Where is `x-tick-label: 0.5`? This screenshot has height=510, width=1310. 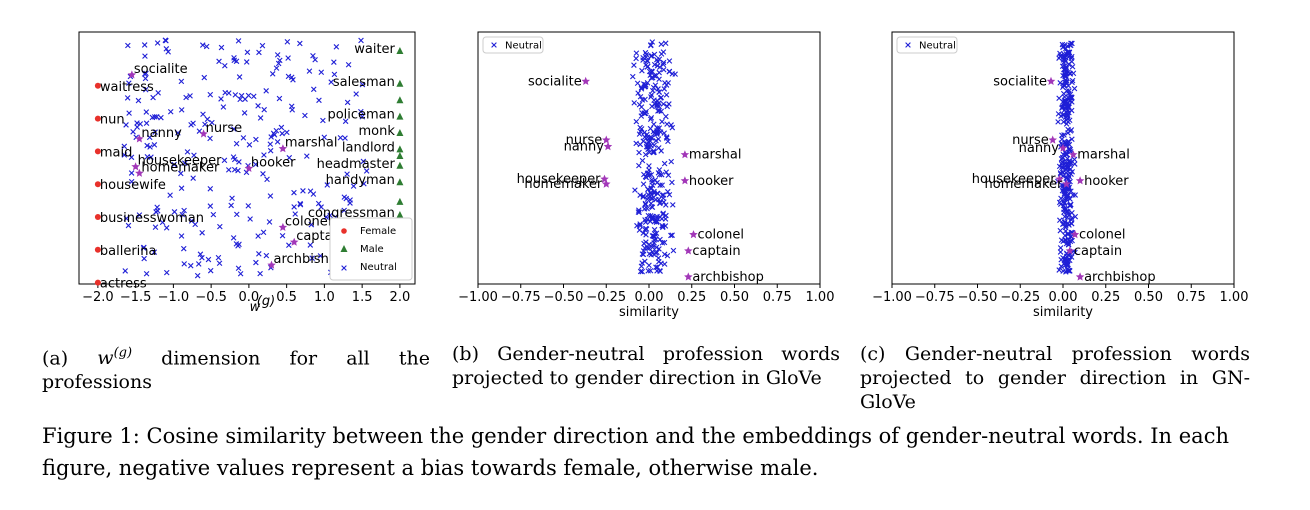
x-tick-label: 0.5 is located at coordinates (286, 297).